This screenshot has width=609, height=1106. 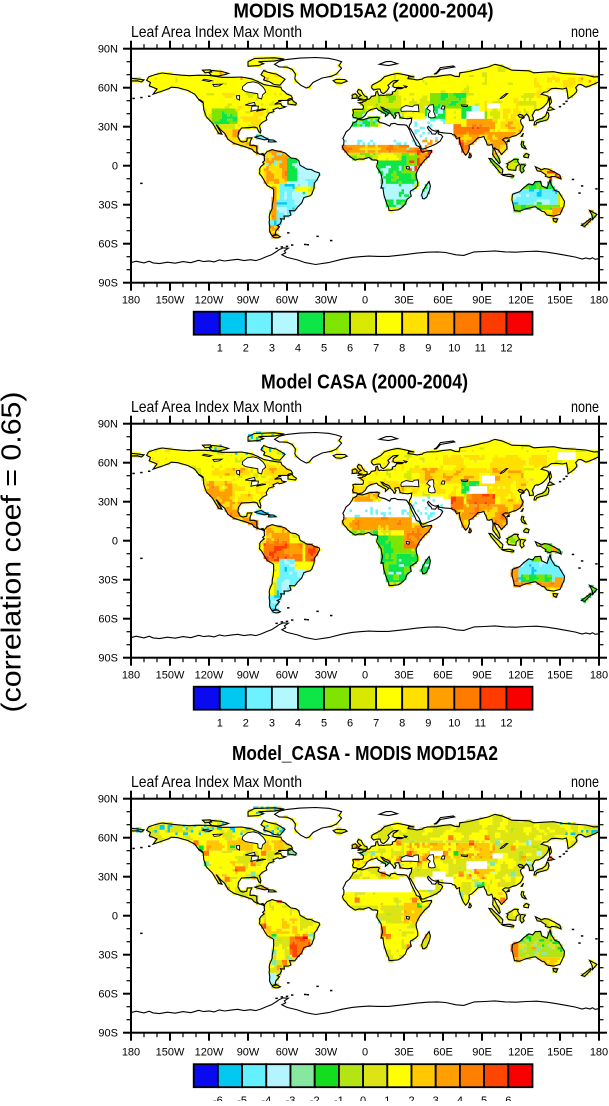 I want to click on svg-text: (correlation coef = 0.65), so click(x=13, y=552).